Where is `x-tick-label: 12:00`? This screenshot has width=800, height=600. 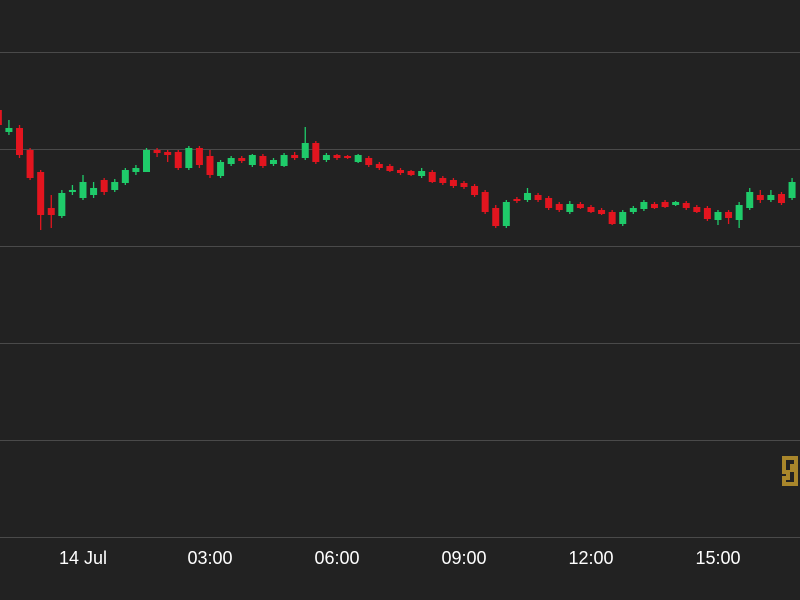 x-tick-label: 12:00 is located at coordinates (590, 558).